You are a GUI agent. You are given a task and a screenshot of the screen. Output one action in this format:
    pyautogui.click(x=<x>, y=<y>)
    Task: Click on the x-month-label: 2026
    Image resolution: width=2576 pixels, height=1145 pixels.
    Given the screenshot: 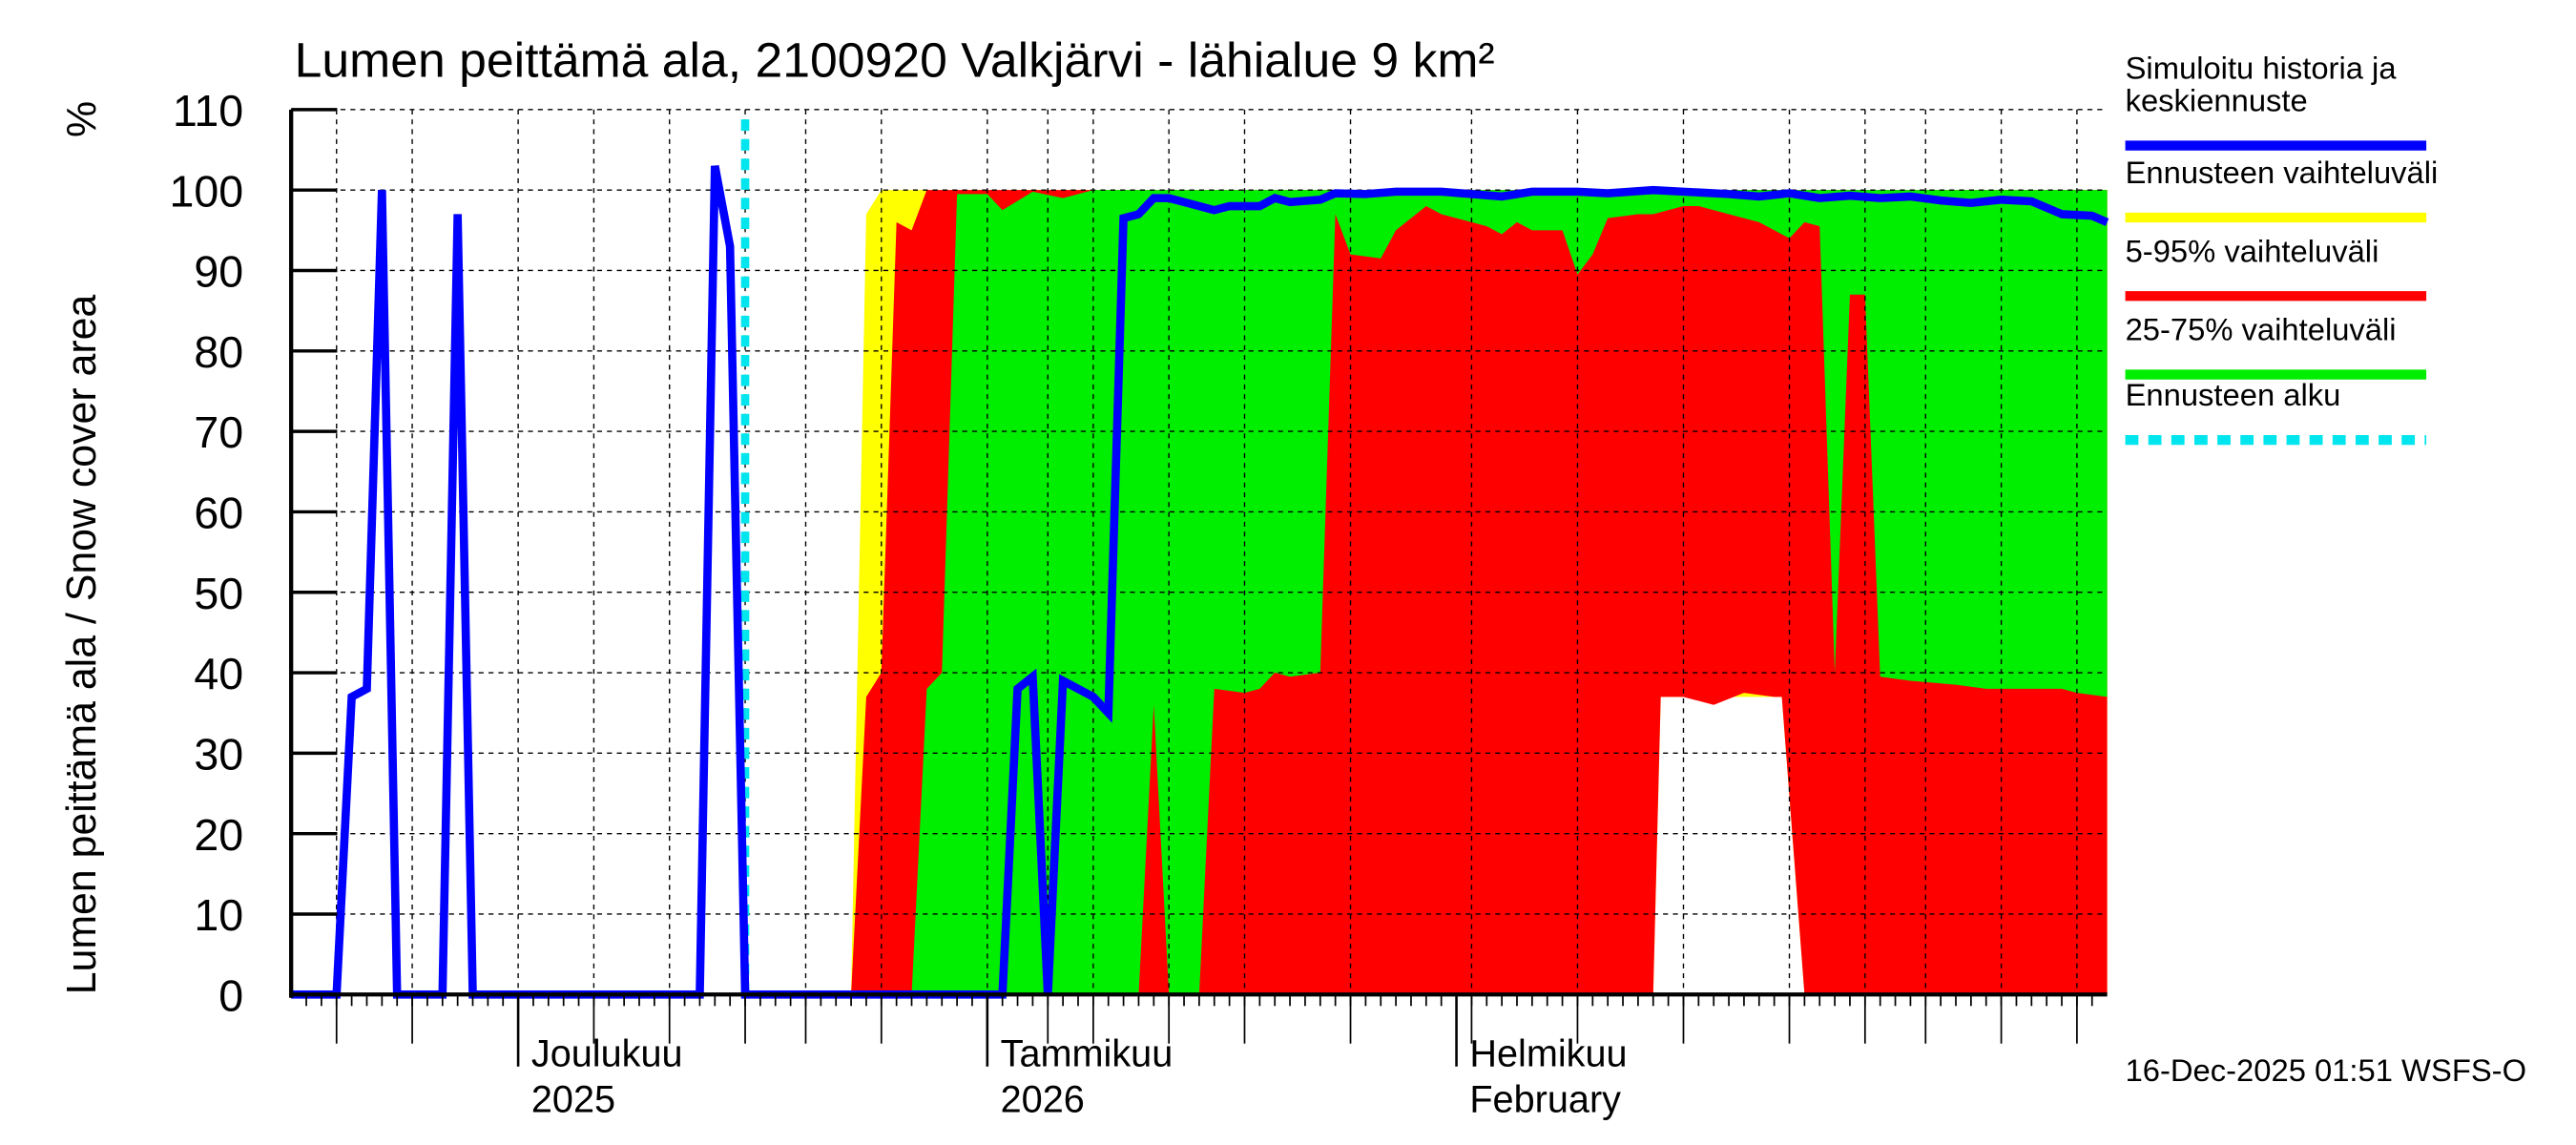 What is the action you would take?
    pyautogui.click(x=1043, y=1100)
    